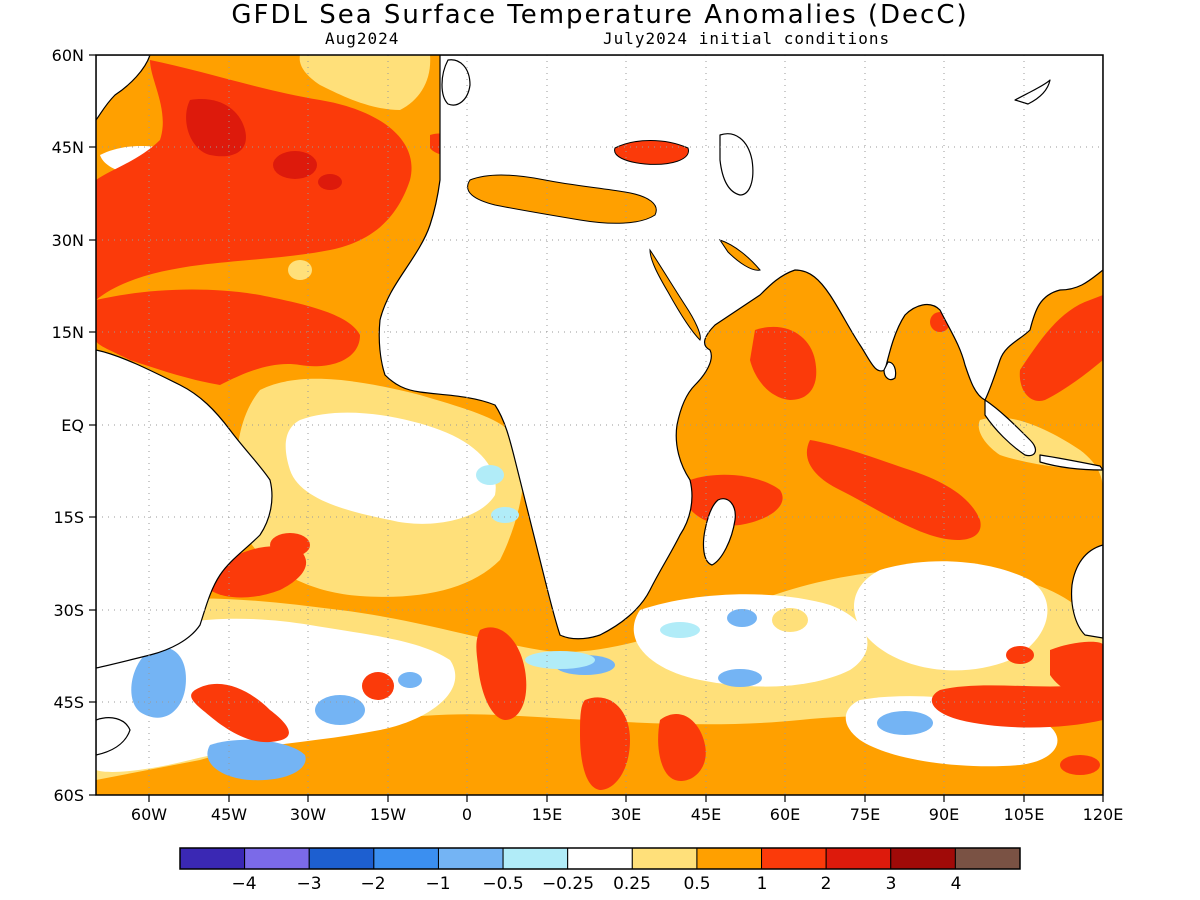  What do you see at coordinates (390, 468) in the screenshot?
I see `tropical-atlantic-white` at bounding box center [390, 468].